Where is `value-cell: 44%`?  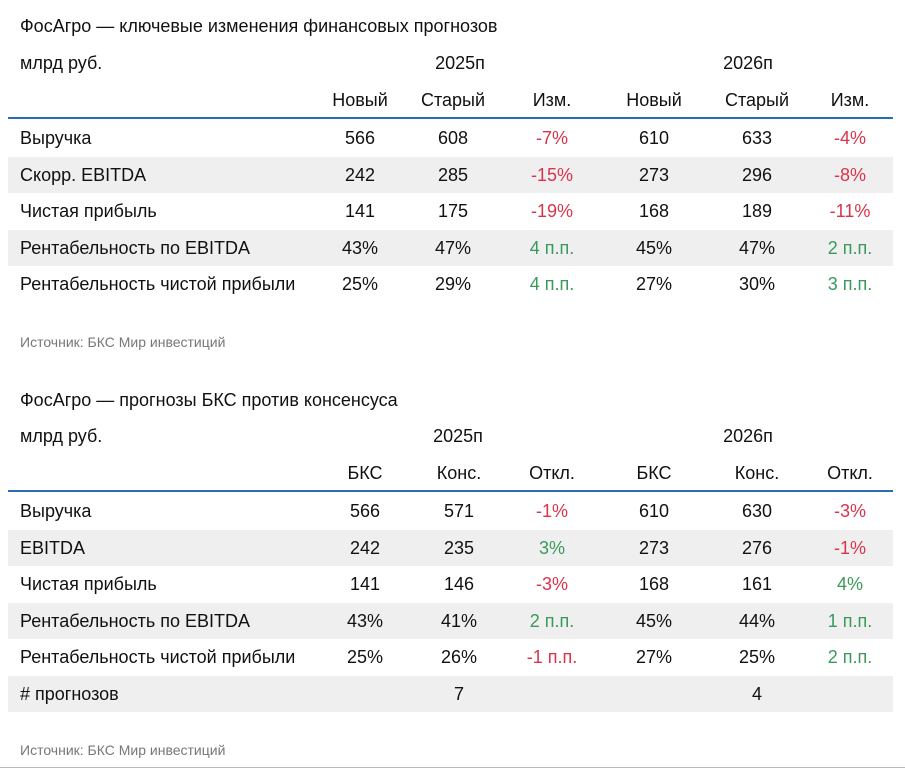 value-cell: 44% is located at coordinates (757, 620).